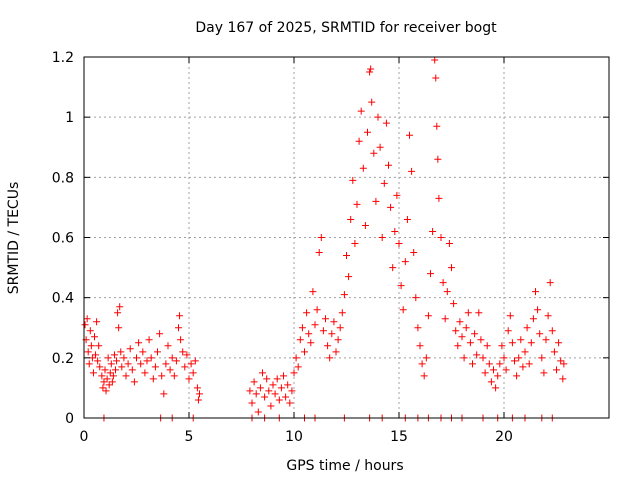 Image resolution: width=640 pixels, height=480 pixels. I want to click on x-tick-label: 5, so click(189, 437).